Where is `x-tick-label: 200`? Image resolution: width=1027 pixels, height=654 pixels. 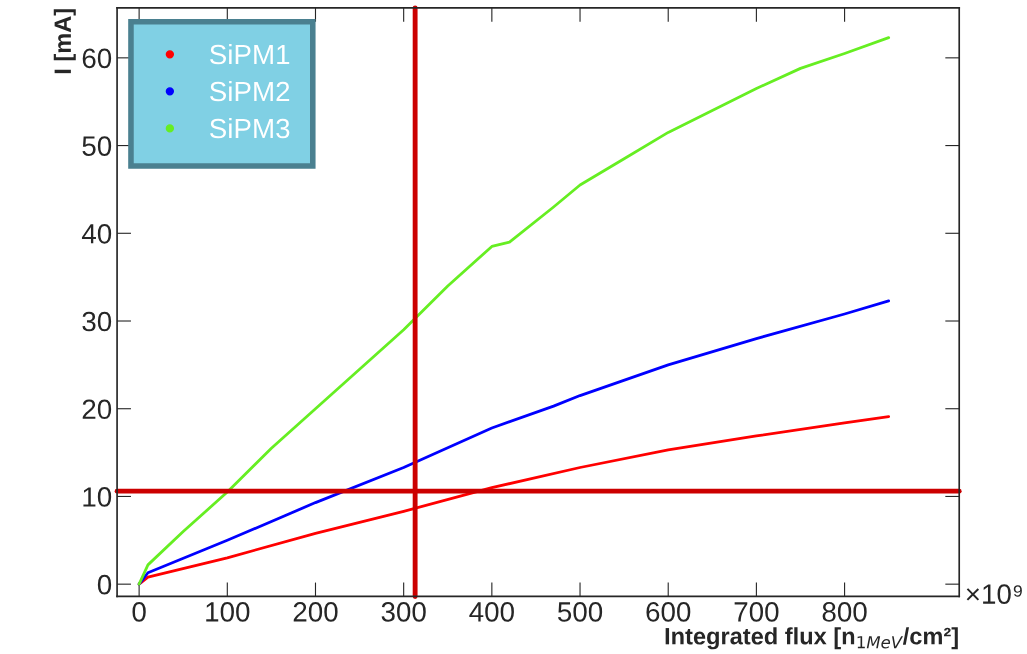 x-tick-label: 200 is located at coordinates (315, 612).